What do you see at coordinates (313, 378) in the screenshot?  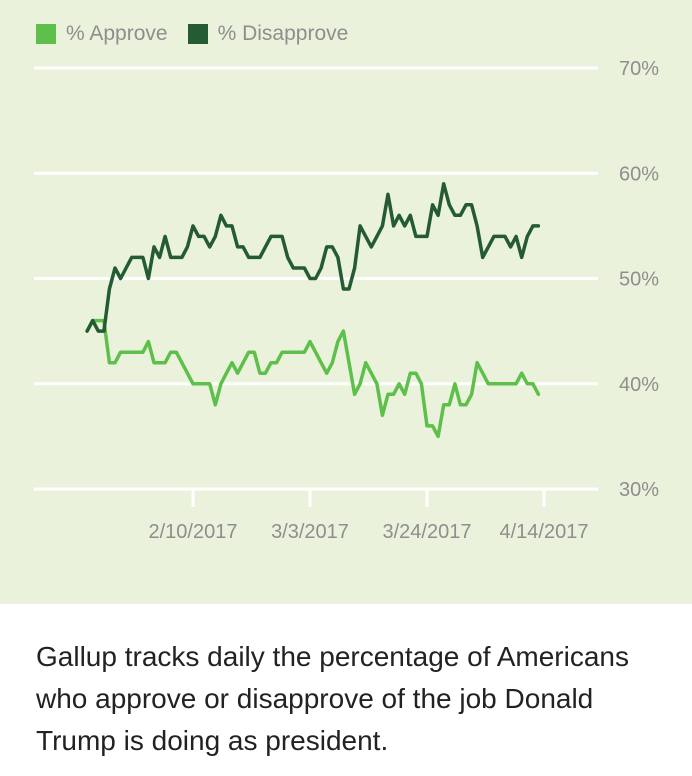 I see `approve-line` at bounding box center [313, 378].